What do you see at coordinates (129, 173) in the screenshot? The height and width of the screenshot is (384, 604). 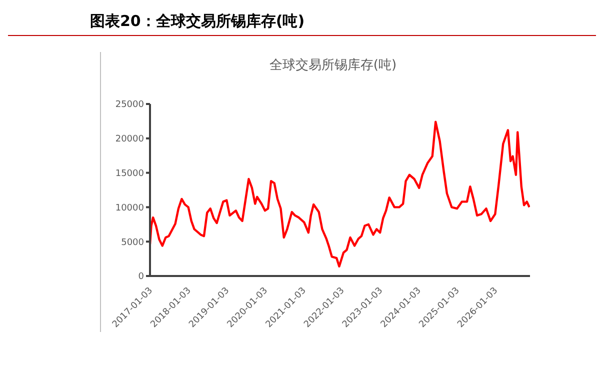 I see `y-tick-label: 15000` at bounding box center [129, 173].